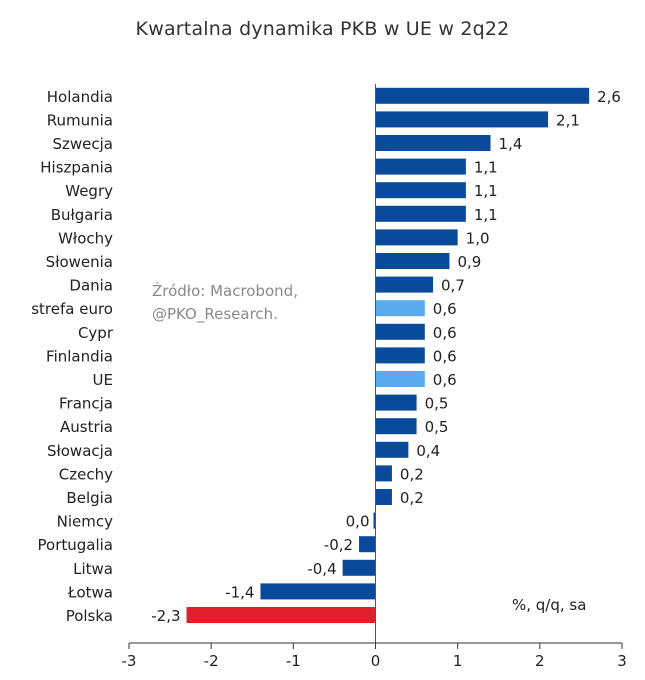 This screenshot has width=645, height=680. What do you see at coordinates (82, 215) in the screenshot?
I see `category-label-5: Bułgaria` at bounding box center [82, 215].